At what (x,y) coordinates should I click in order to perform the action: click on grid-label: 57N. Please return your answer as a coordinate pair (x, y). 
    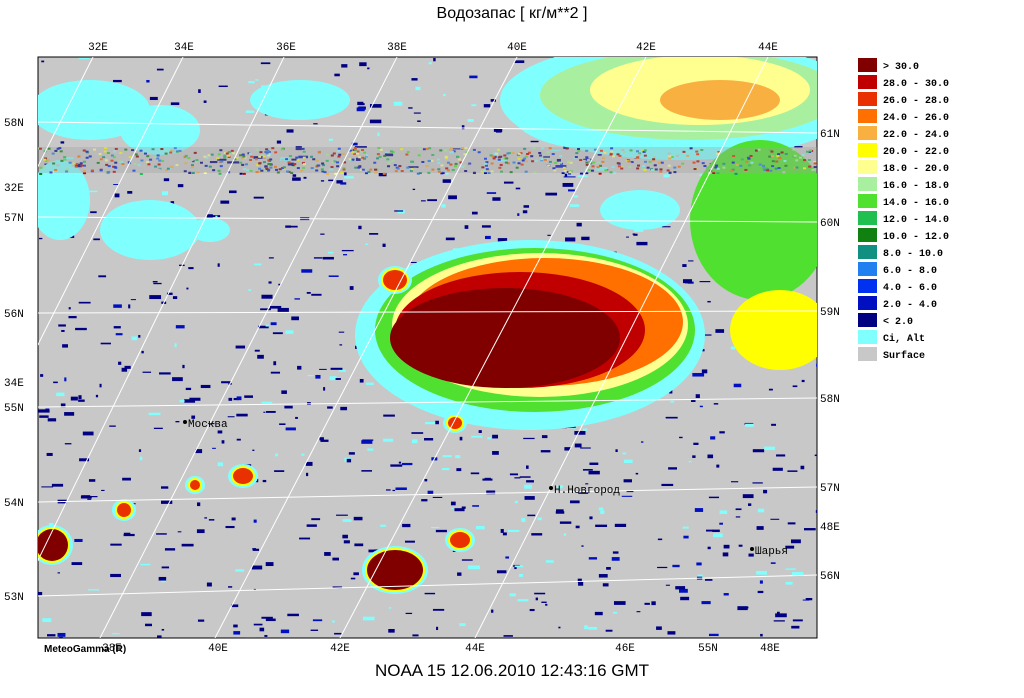
    Looking at the image, I should click on (830, 489).